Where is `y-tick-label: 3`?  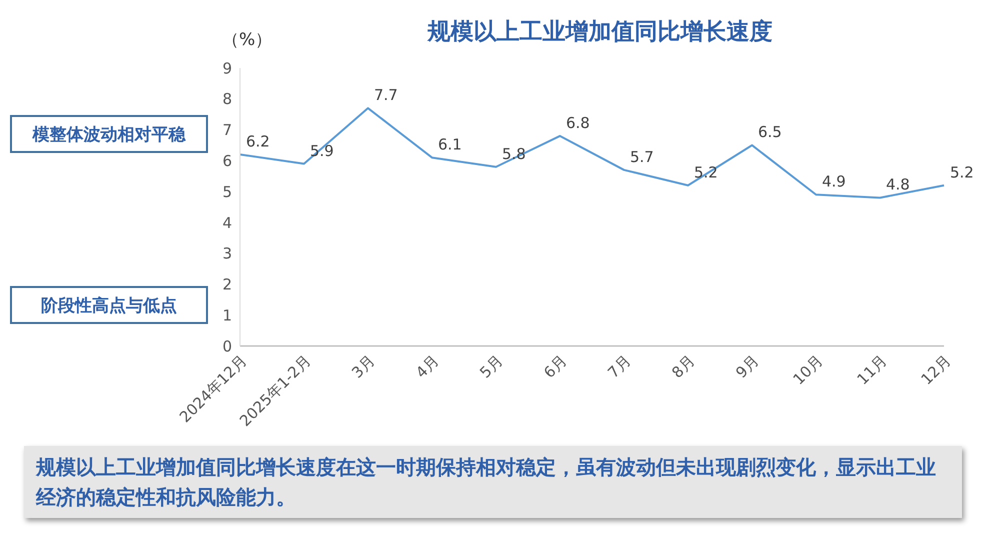 y-tick-label: 3 is located at coordinates (227, 253).